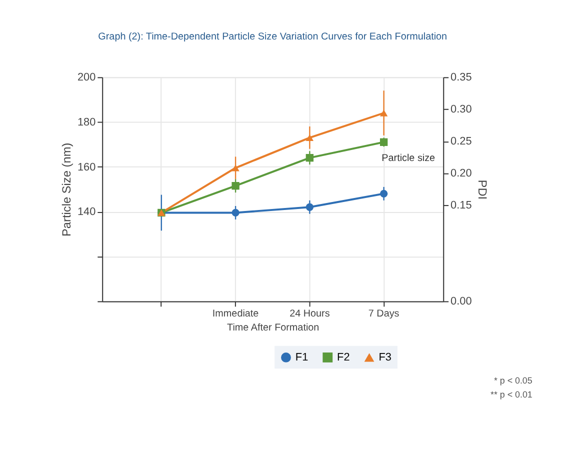 Image resolution: width=572 pixels, height=474 pixels. What do you see at coordinates (384, 314) in the screenshot?
I see `x-tick-label: 7 Days` at bounding box center [384, 314].